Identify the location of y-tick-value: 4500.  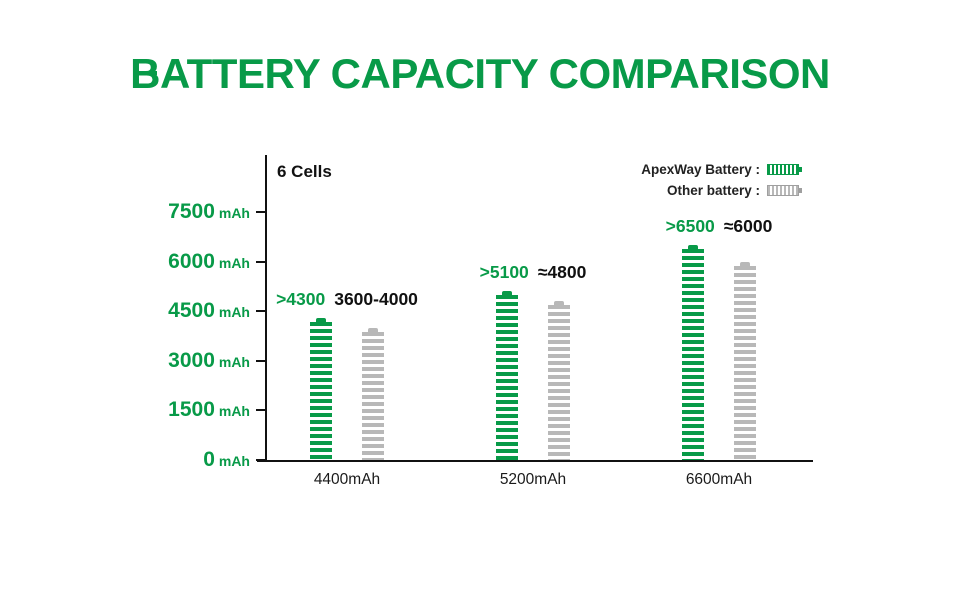
(191, 311).